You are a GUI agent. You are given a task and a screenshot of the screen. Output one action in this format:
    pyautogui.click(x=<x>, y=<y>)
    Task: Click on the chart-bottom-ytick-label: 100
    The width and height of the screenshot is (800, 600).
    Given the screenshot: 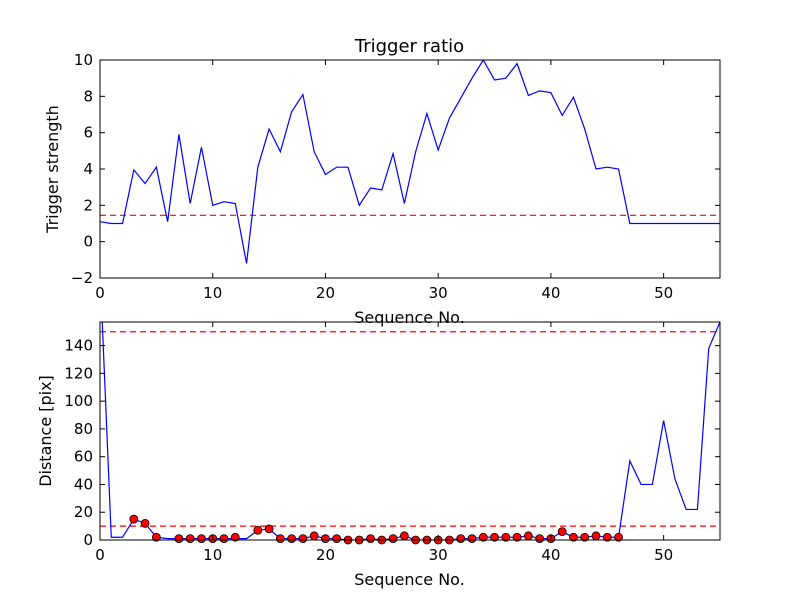 What is the action you would take?
    pyautogui.click(x=78, y=401)
    